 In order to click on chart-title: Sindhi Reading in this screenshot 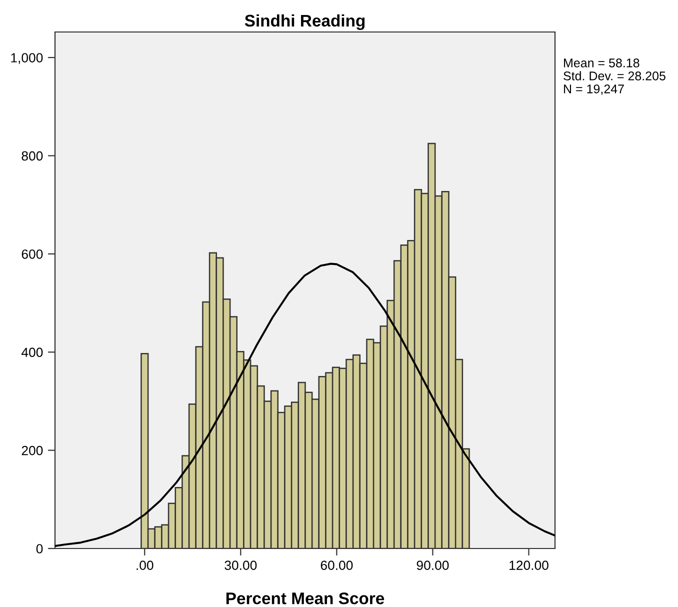, I will do `click(304, 22)`.